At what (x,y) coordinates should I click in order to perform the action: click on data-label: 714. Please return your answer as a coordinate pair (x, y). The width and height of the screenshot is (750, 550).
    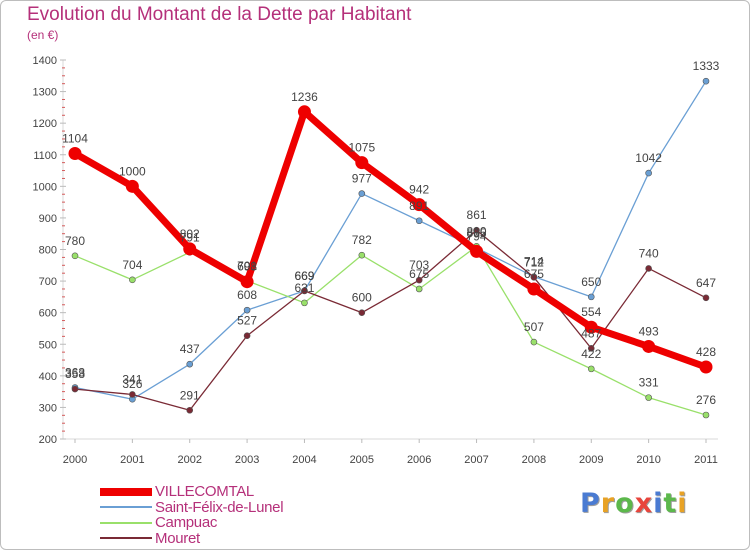
    Looking at the image, I should click on (534, 262).